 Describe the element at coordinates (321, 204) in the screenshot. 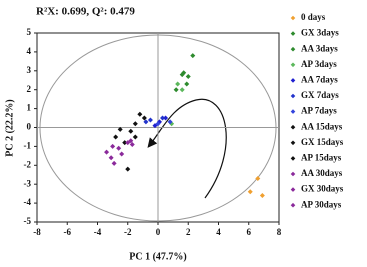

I see `legend-label: AP 30days` at that location.